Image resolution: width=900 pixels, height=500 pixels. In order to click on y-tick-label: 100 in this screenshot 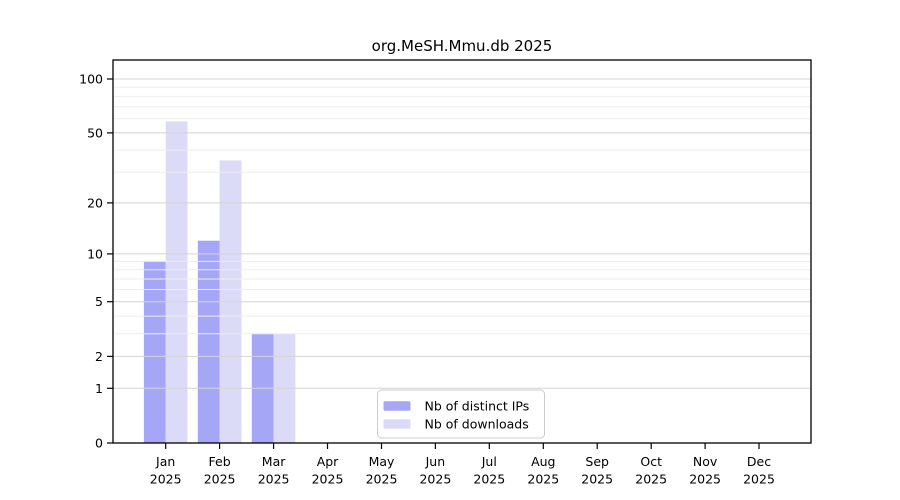, I will do `click(91, 79)`.